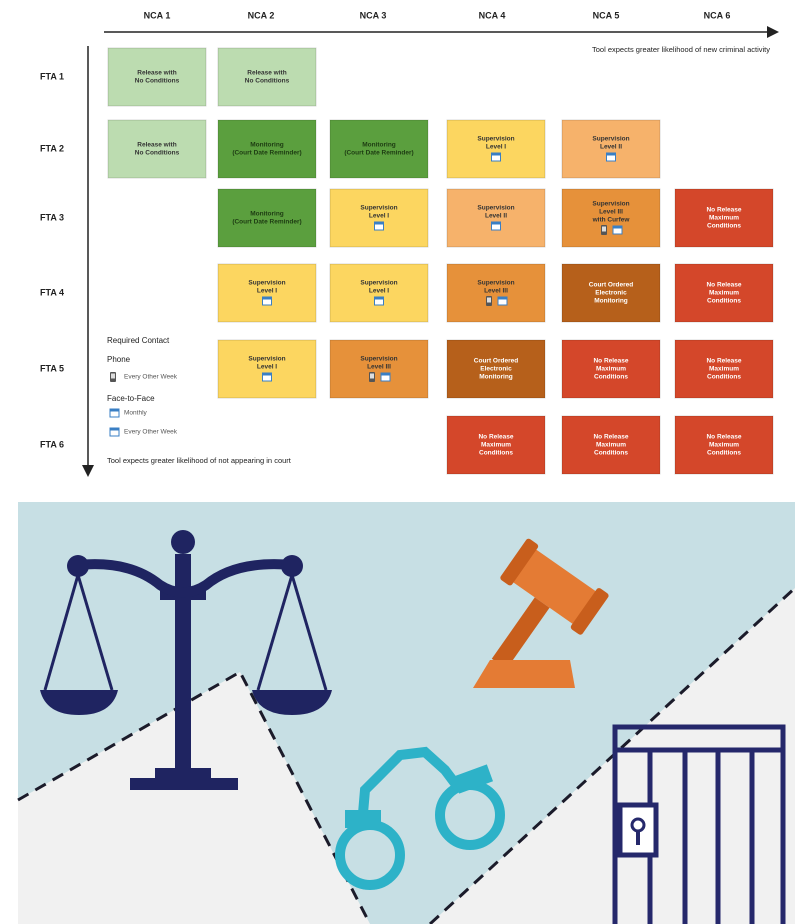  What do you see at coordinates (52, 292) in the screenshot?
I see `row-header: FTA 4` at bounding box center [52, 292].